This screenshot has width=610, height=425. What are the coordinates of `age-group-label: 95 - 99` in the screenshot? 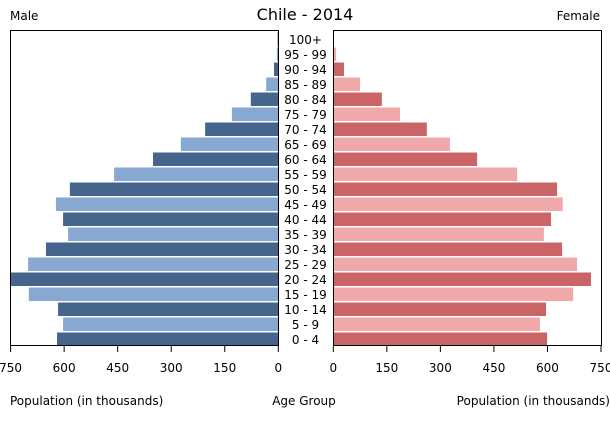 It's located at (305, 55).